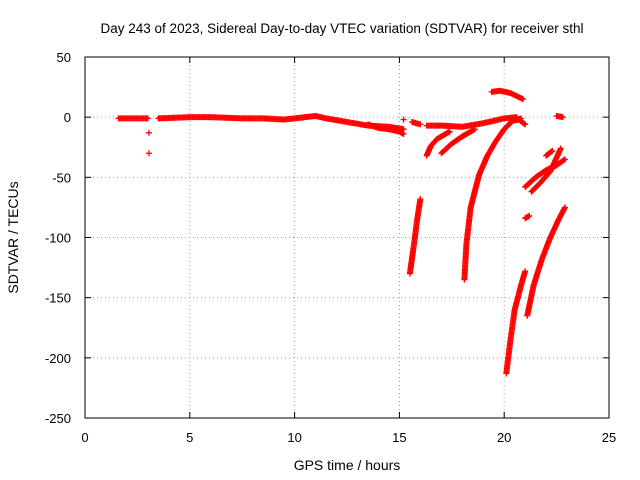 The image size is (640, 480). What do you see at coordinates (609, 437) in the screenshot?
I see `x-tick-label: 25` at bounding box center [609, 437].